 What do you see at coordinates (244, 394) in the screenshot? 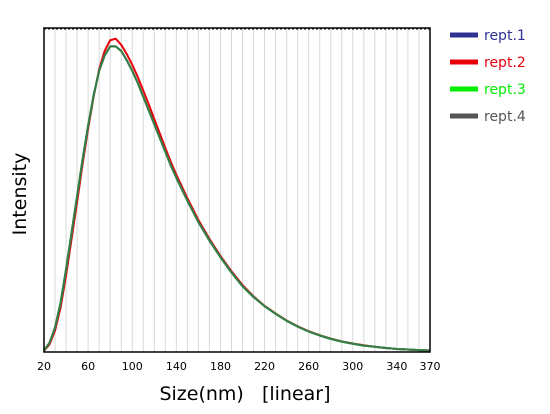
I see `x-axis-label: Size(nm) [linear]` at bounding box center [244, 394].